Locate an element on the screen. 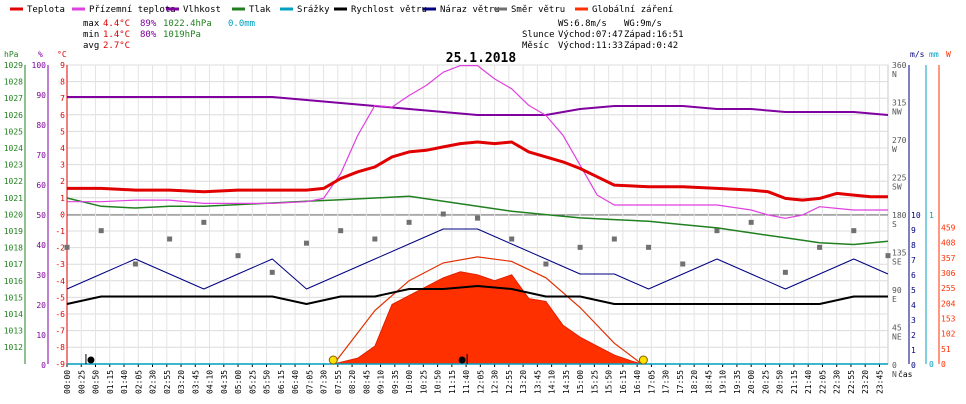 The image size is (966, 404). x-tick-label: 10:00 is located at coordinates (409, 382).